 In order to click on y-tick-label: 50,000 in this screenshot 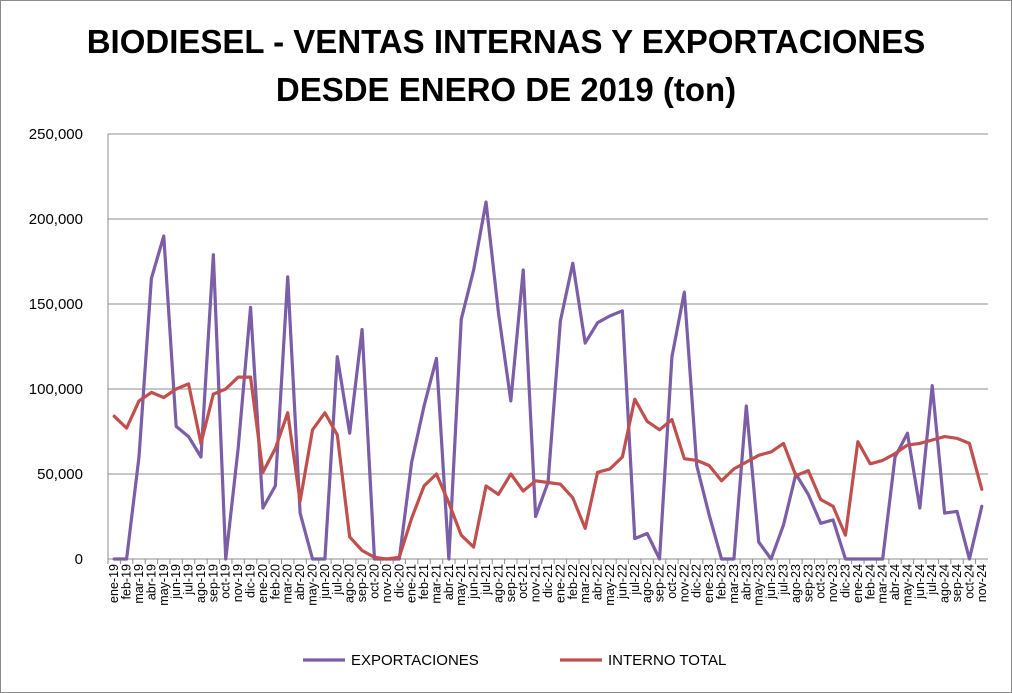, I will do `click(60, 474)`.